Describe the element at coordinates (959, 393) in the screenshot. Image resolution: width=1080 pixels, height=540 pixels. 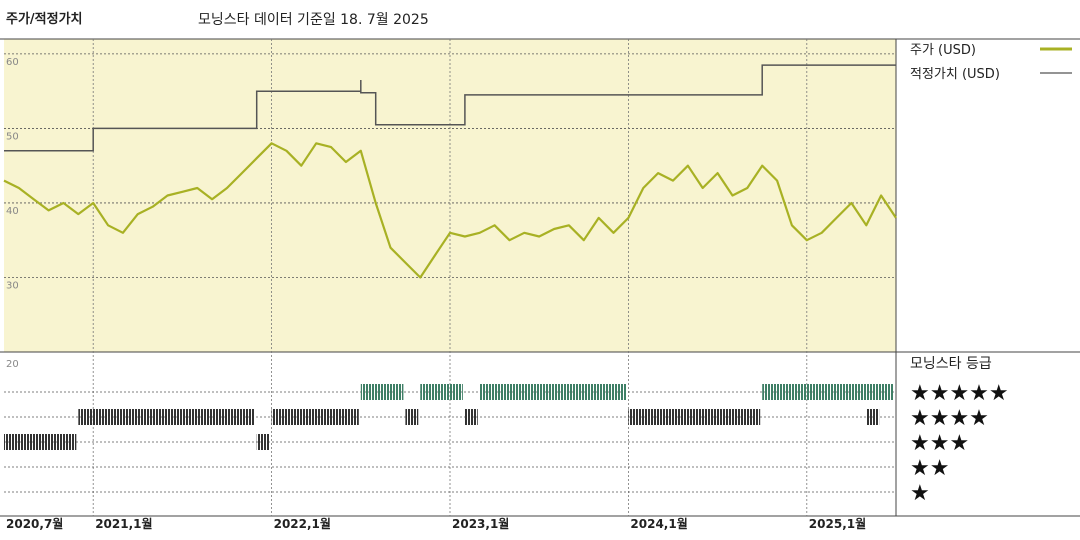
I see `rating-stars-5: ★★★★★` at that location.